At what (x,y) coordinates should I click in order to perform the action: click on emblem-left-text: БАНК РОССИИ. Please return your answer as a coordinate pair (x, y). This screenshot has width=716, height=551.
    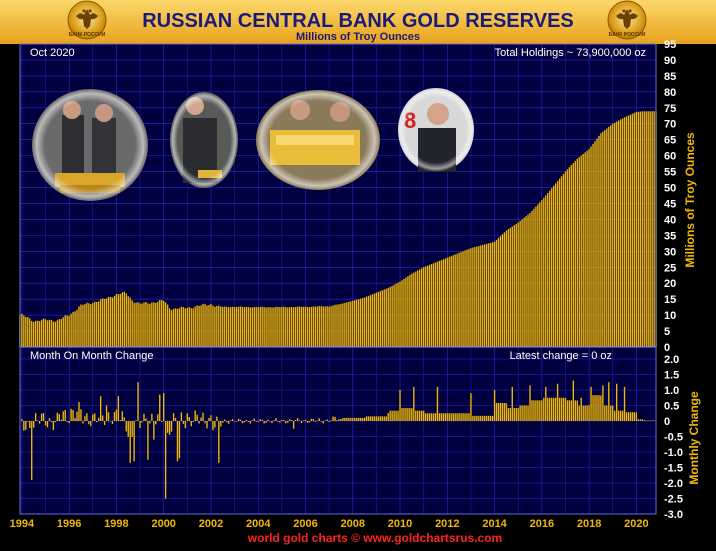
    Looking at the image, I should click on (87, 35).